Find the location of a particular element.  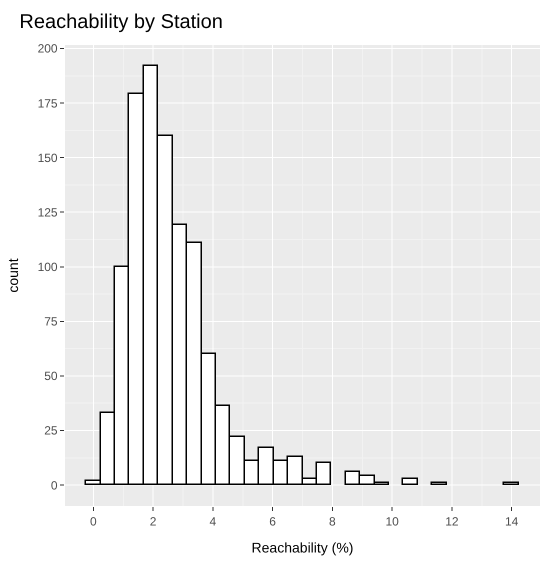

y-tick-label: 0 is located at coordinates (54, 485).